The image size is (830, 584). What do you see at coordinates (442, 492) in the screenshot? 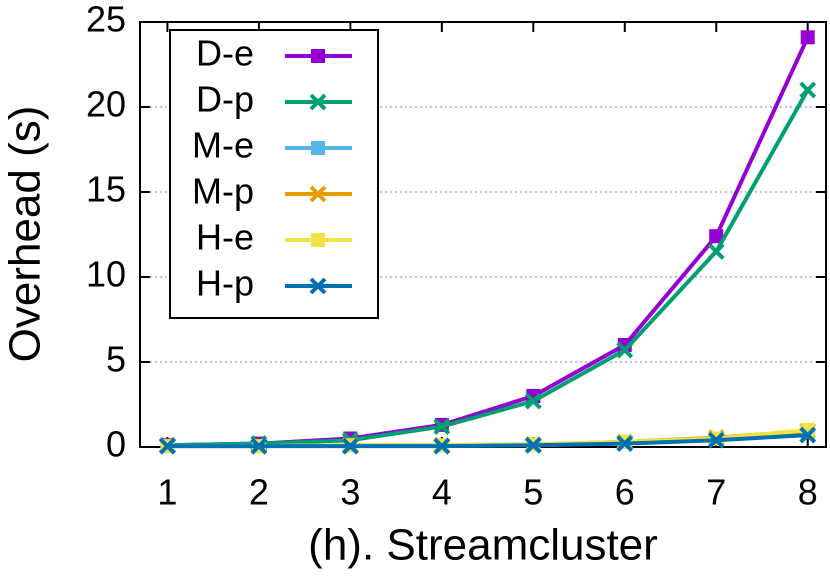
I see `x-tick-label: 4` at bounding box center [442, 492].